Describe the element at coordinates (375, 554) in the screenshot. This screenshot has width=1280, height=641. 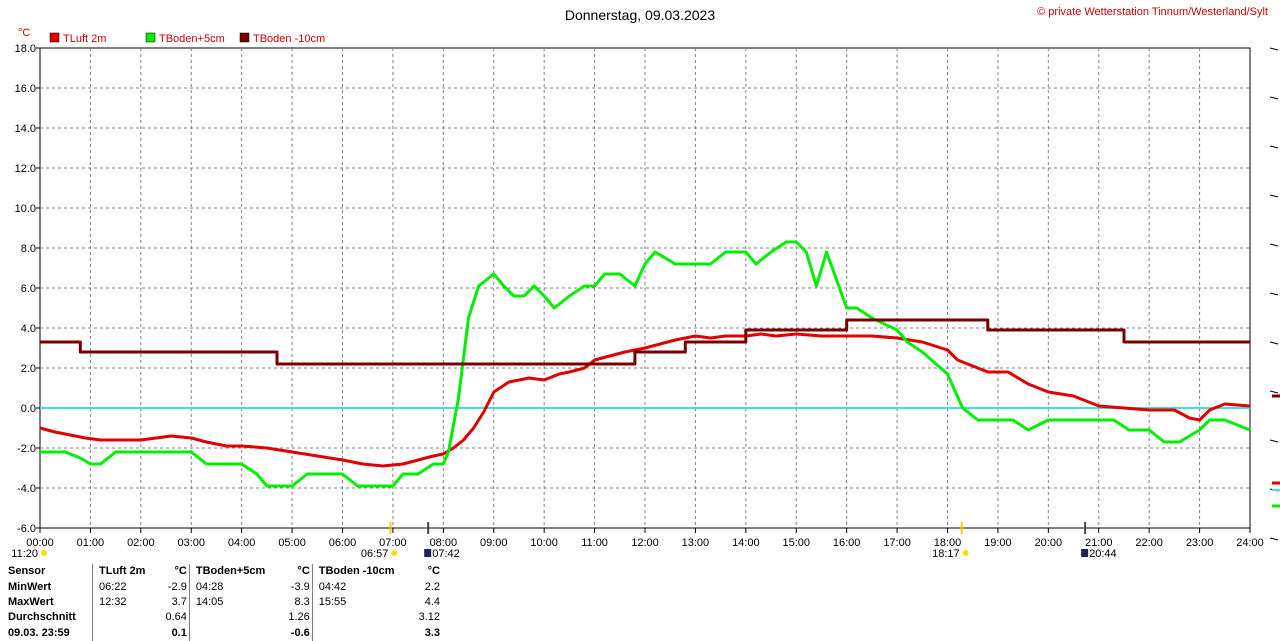
I see `marker-time-label: 06:57` at that location.